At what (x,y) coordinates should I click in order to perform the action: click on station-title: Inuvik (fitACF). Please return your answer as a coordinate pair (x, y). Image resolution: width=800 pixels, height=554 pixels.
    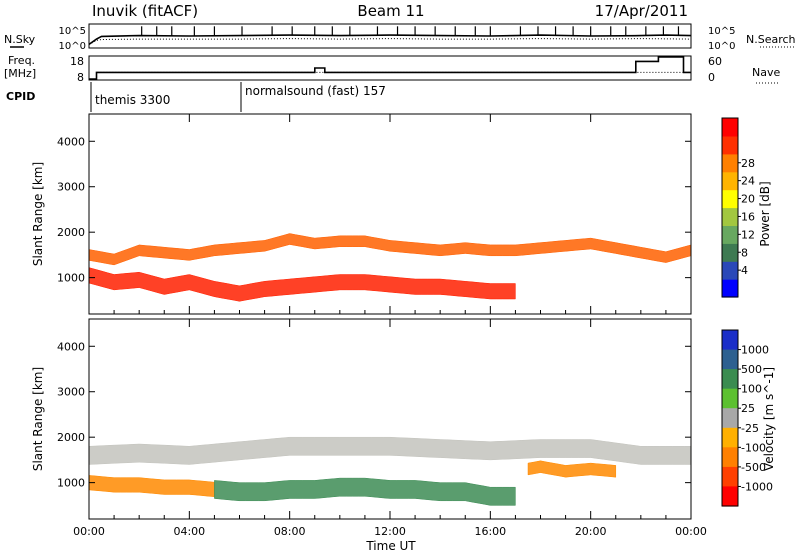
    Looking at the image, I should click on (145, 11).